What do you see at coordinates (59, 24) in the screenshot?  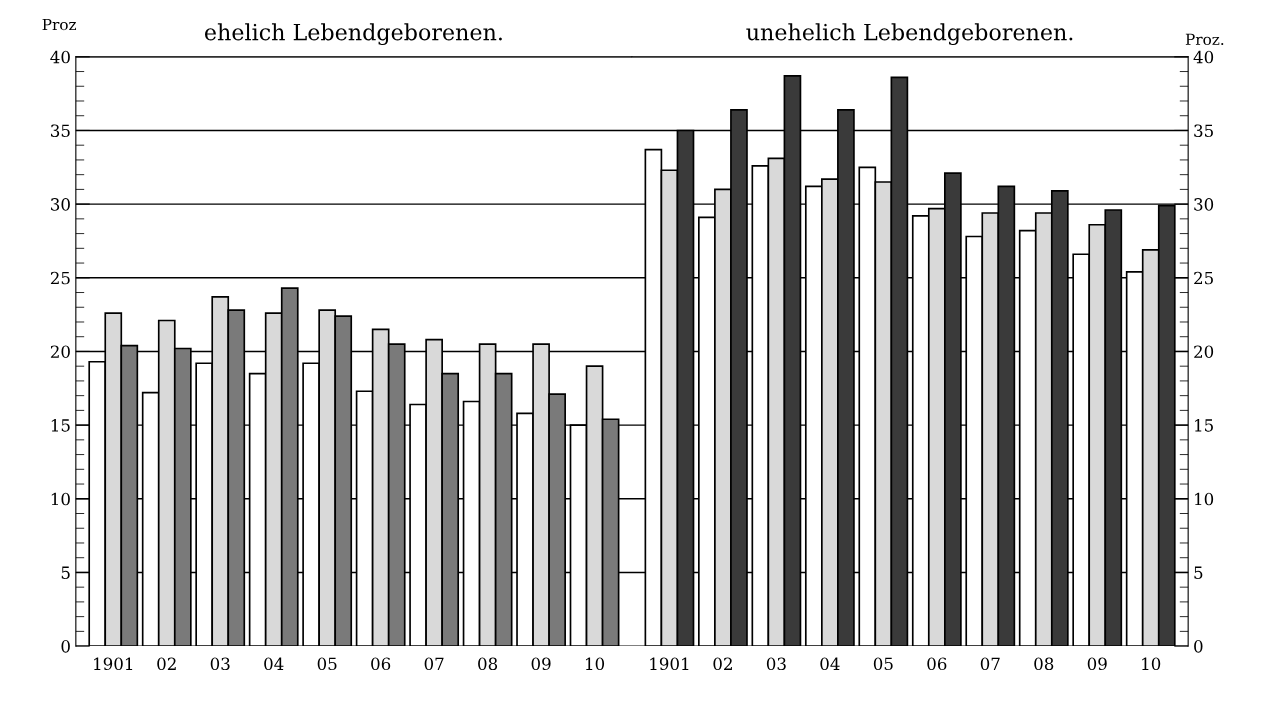 I see `y-axis-title: Proz` at bounding box center [59, 24].